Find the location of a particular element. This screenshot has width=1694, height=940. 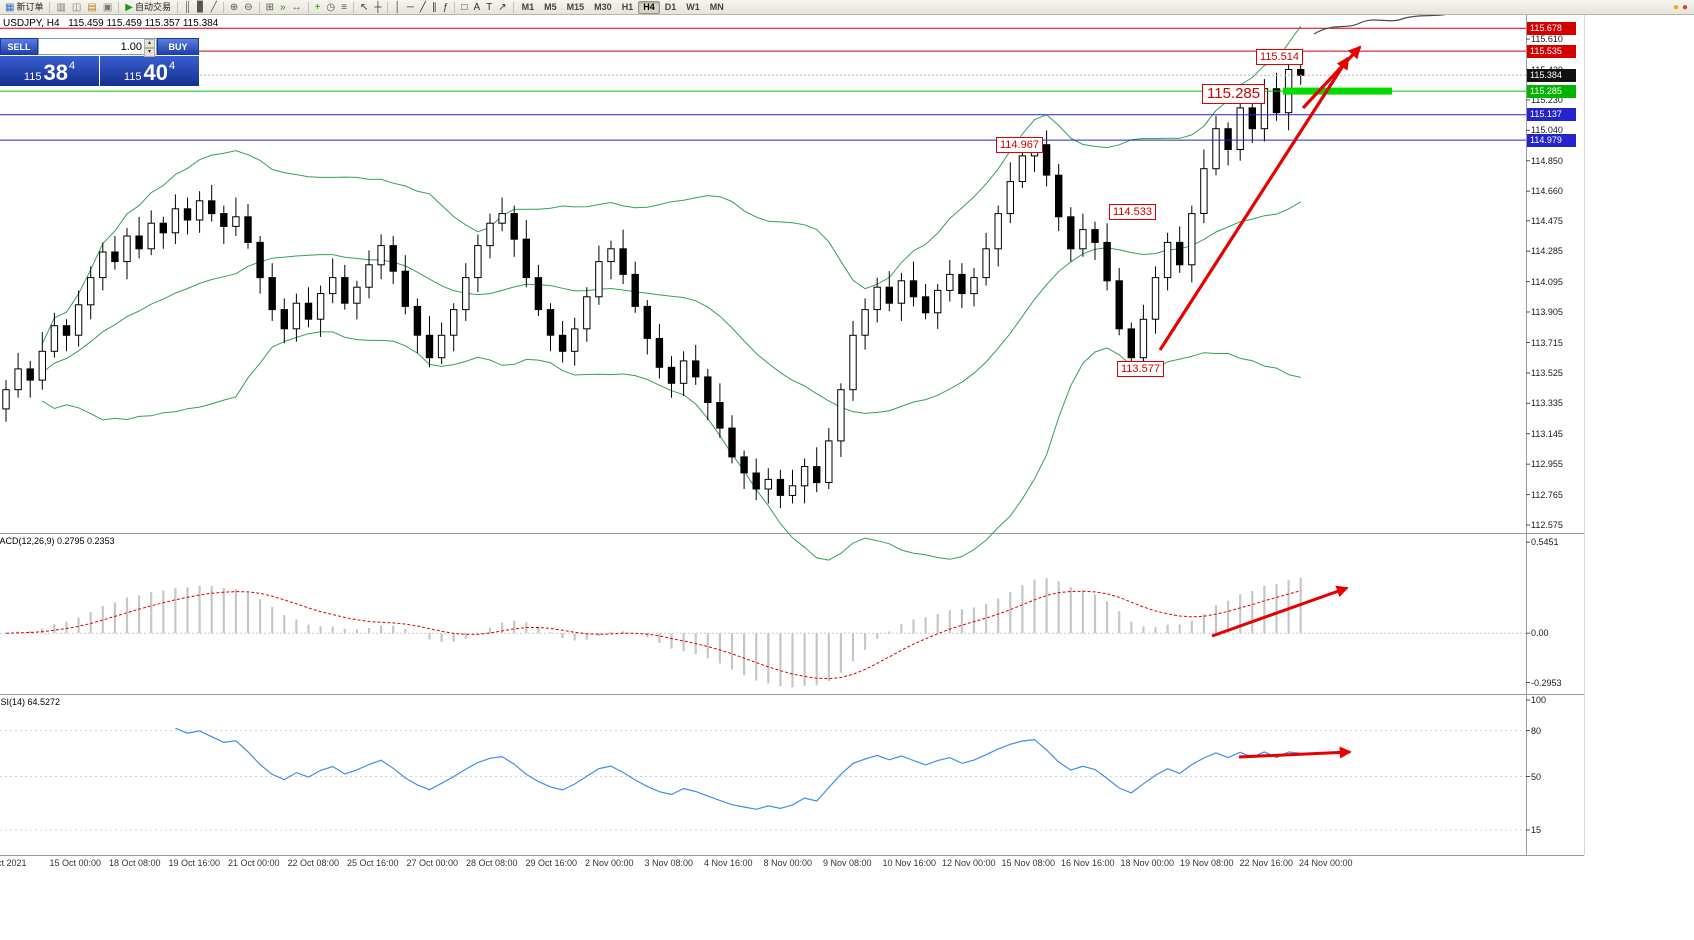

rsi-line is located at coordinates (738, 768).